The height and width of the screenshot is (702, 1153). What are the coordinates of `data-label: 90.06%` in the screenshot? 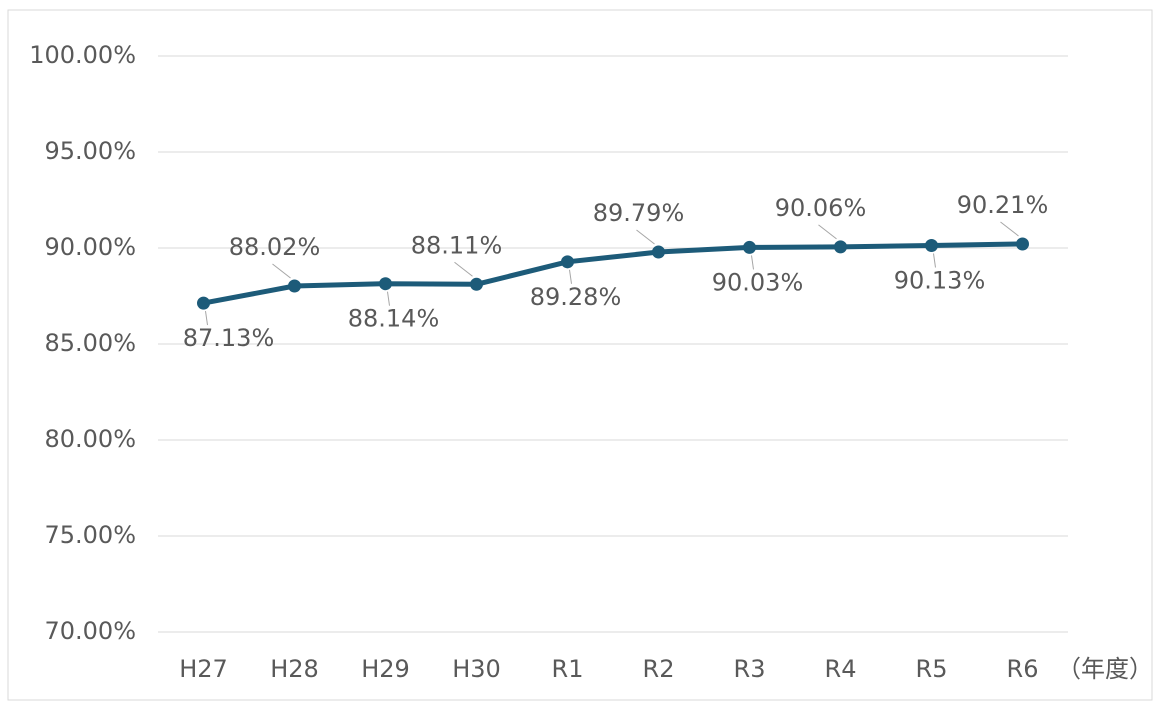 It's located at (821, 208).